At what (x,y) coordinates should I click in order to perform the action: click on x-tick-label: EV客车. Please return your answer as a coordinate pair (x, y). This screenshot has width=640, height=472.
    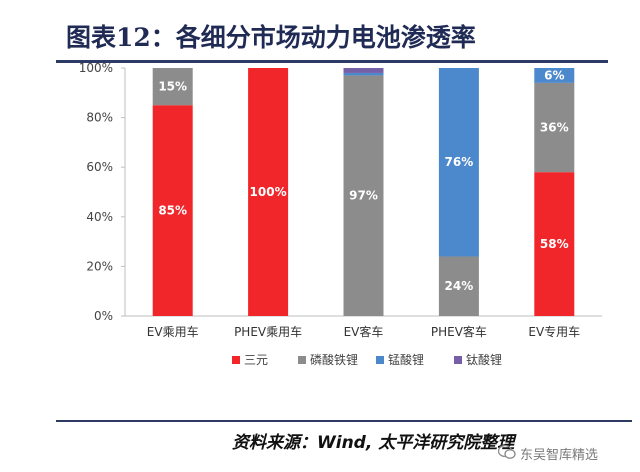
    Looking at the image, I should click on (364, 331).